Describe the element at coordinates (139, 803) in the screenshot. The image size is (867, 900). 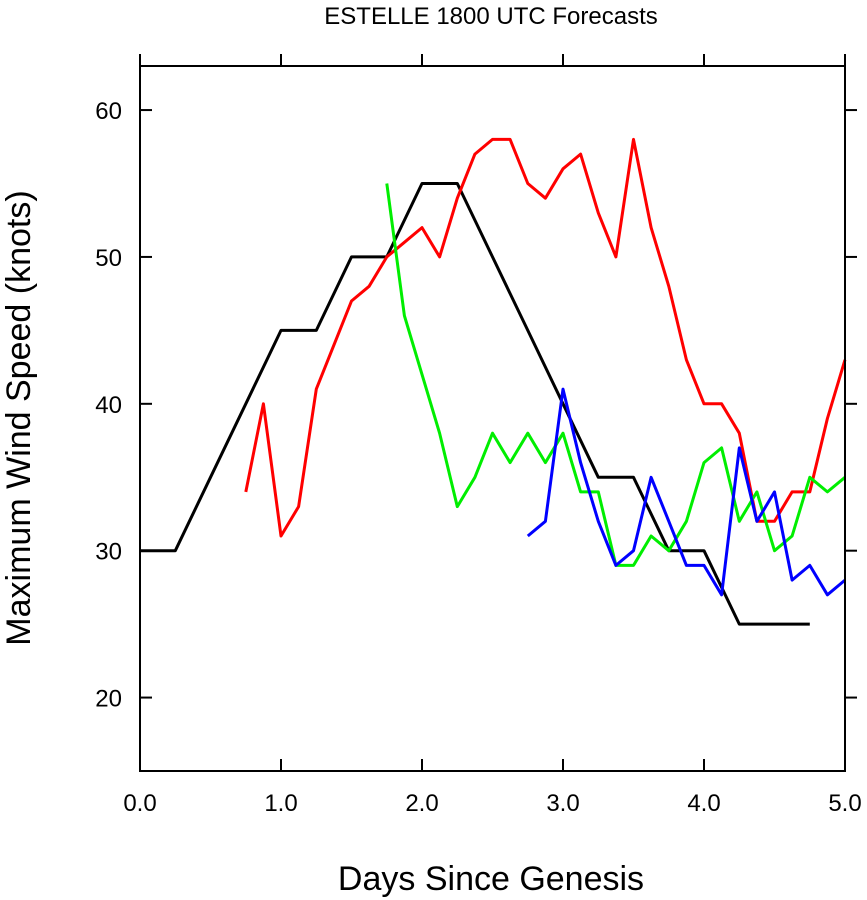
I see `x-tick-label: 0.0` at that location.